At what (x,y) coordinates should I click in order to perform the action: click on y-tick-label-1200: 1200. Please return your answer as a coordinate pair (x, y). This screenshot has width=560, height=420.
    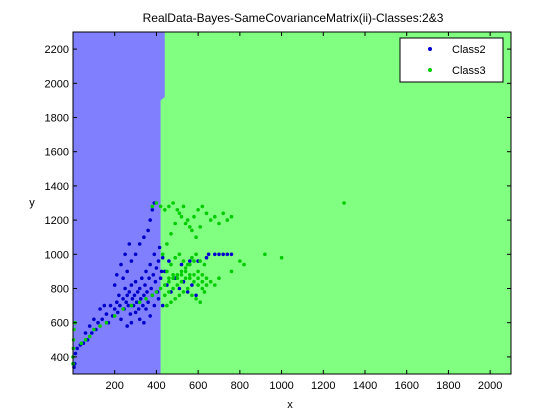
    Looking at the image, I should click on (57, 221).